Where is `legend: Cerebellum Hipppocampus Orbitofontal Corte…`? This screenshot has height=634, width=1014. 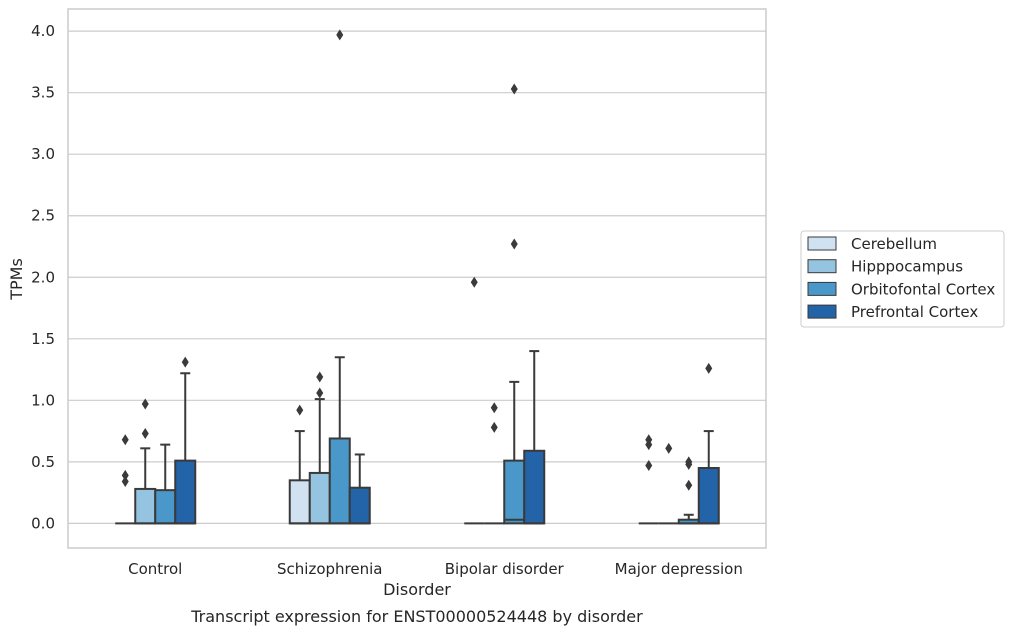
legend: Cerebellum Hipppocampus Orbitofontal Corte… is located at coordinates (902, 279).